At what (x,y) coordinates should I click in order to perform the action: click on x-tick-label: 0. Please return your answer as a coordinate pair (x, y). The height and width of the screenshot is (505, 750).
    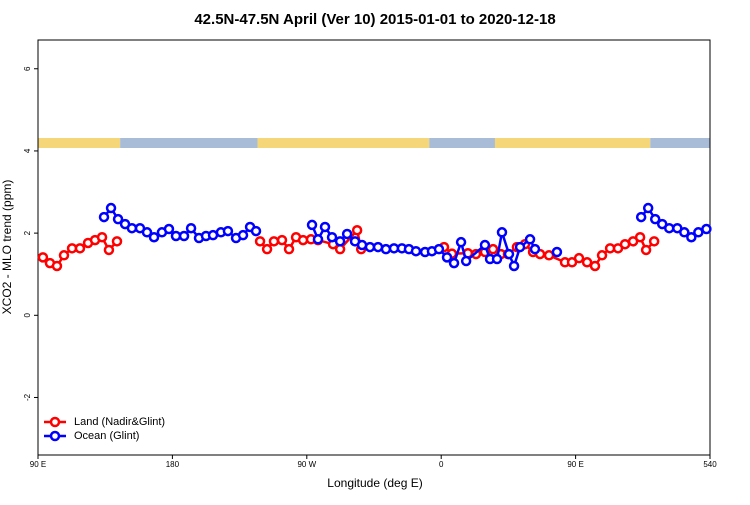
    Looking at the image, I should click on (441, 464).